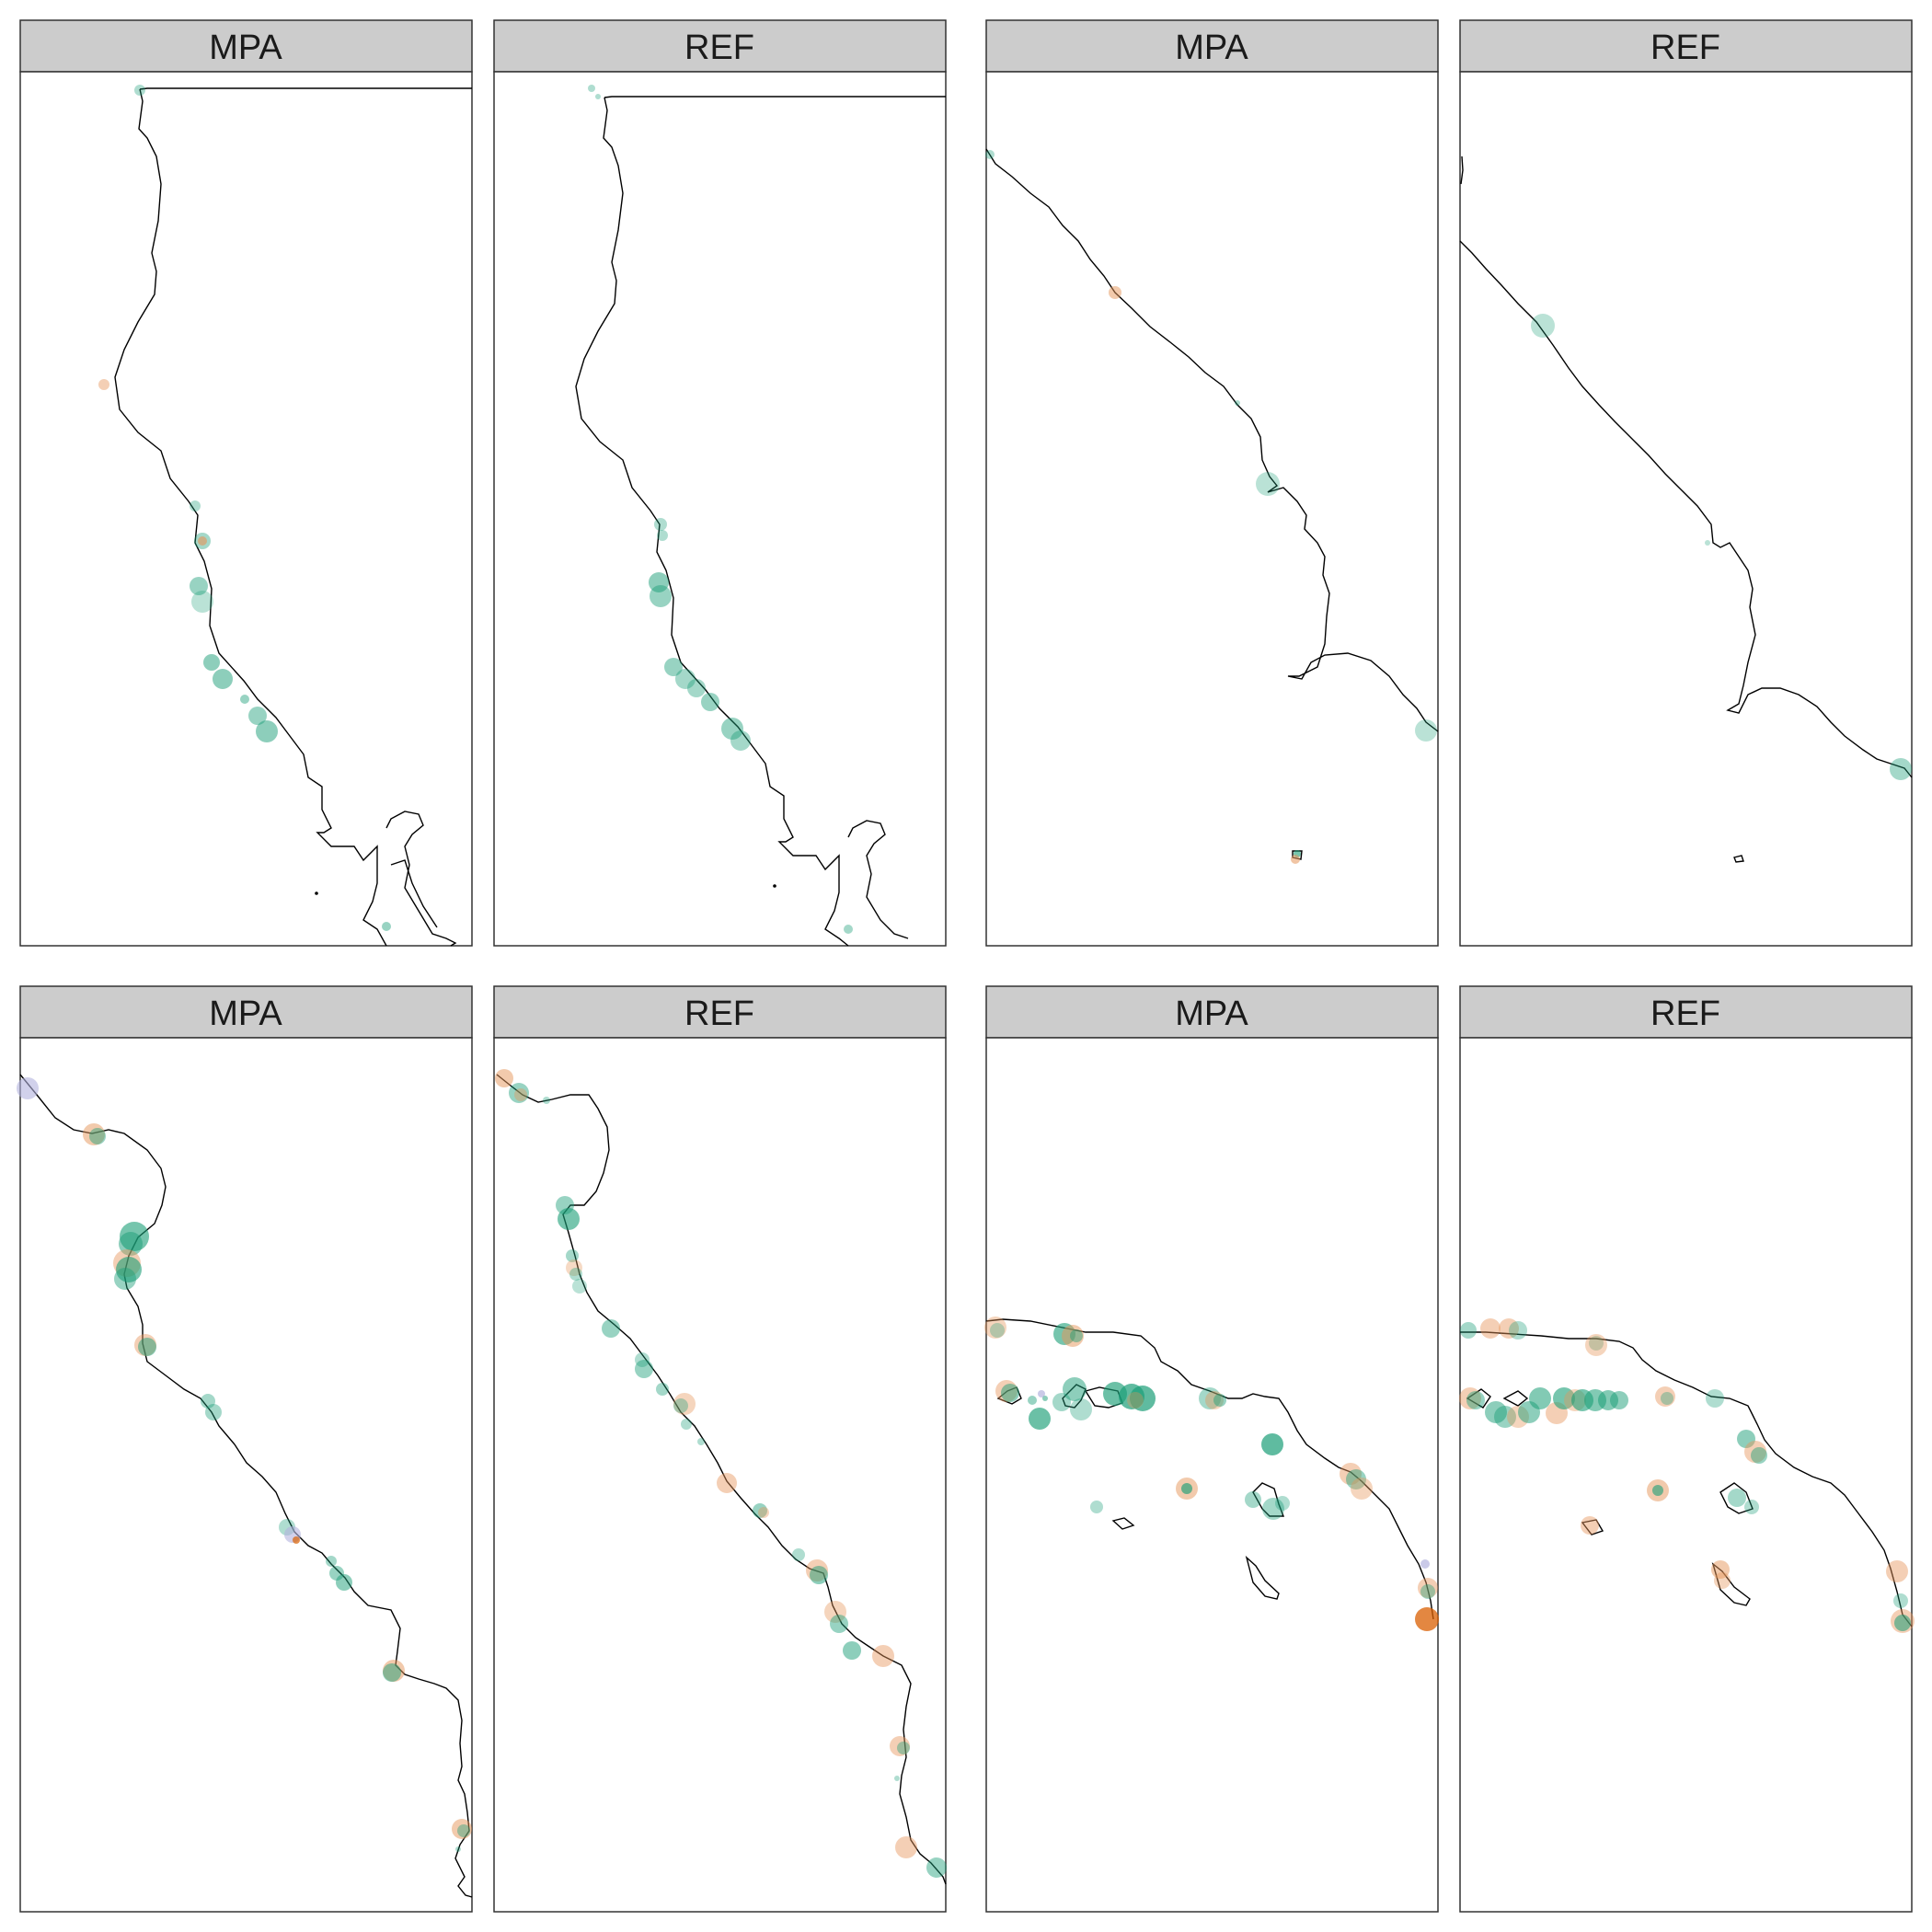 This screenshot has height=1932, width=1932. I want to click on sites-r1p1, so click(244, 508).